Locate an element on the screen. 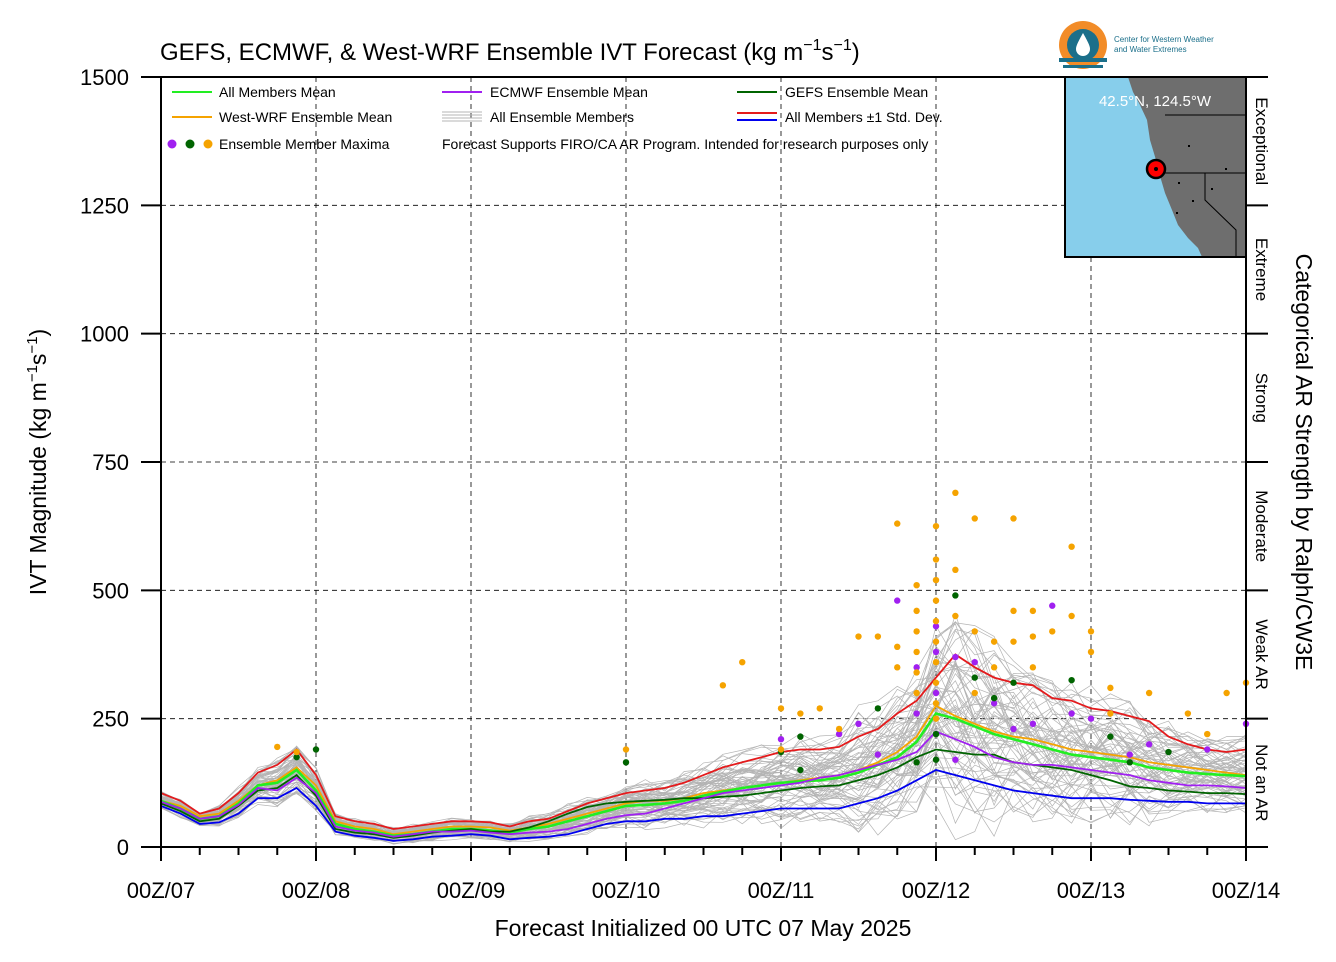 Image resolution: width=1336 pixels, height=962 pixels. x-tick-label: 00Z/08 is located at coordinates (316, 890).